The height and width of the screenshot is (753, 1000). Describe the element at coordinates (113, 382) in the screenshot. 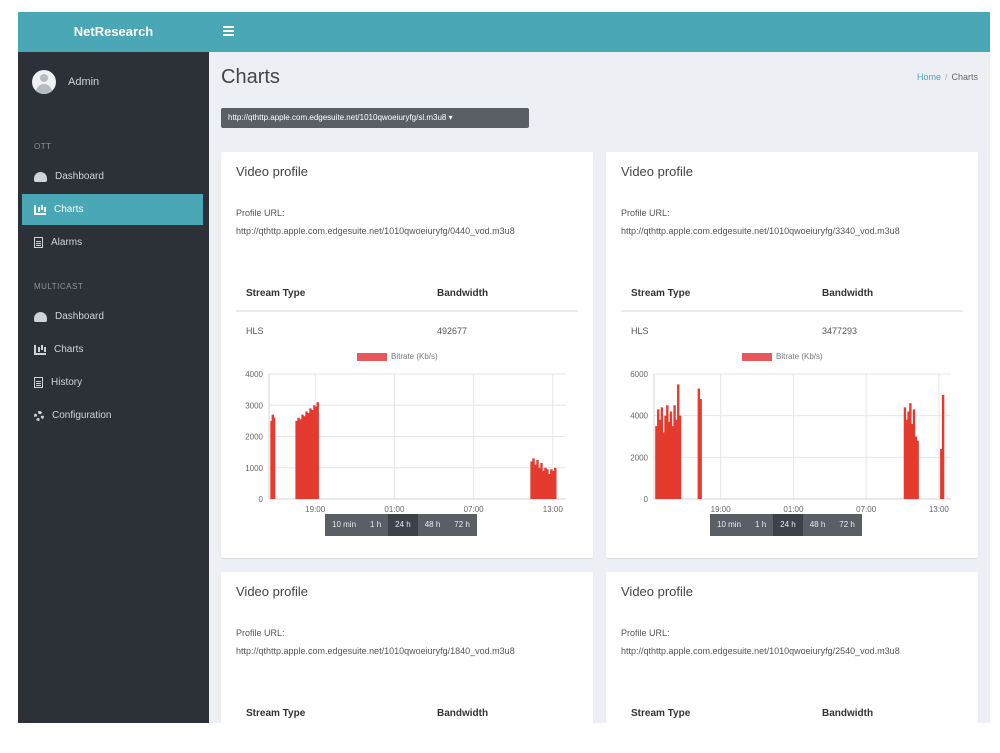

I see `sidebar-item-multicast-history: History` at that location.